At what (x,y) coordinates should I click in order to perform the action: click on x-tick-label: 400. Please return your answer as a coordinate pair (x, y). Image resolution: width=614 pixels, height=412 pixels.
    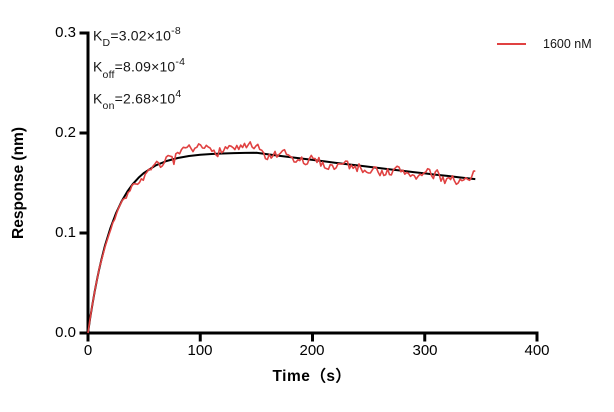
    Looking at the image, I should click on (537, 350).